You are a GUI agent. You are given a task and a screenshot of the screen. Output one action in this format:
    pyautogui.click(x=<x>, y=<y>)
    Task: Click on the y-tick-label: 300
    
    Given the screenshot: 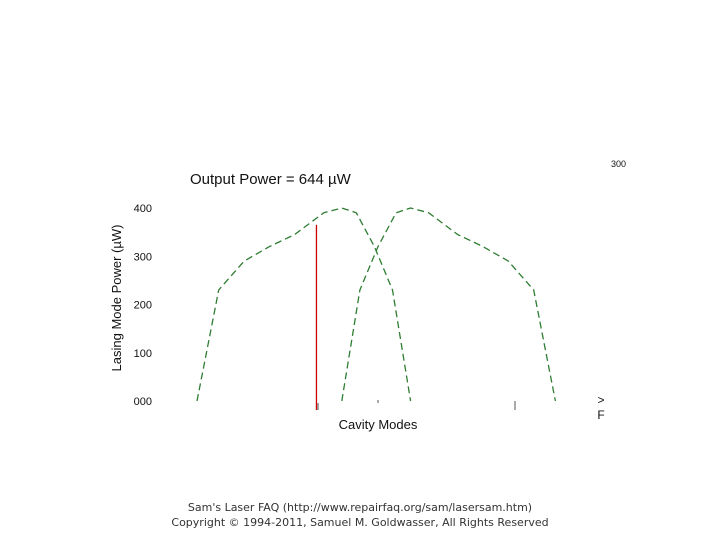 What is the action you would take?
    pyautogui.click(x=143, y=257)
    